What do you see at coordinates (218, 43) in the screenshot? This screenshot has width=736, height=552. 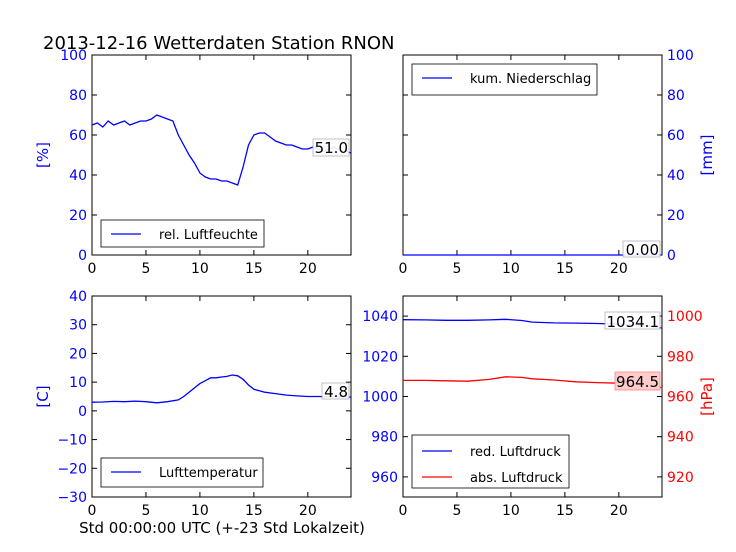 I see `figure-title: 2013-12-16 Wetterdaten Station RNON` at bounding box center [218, 43].